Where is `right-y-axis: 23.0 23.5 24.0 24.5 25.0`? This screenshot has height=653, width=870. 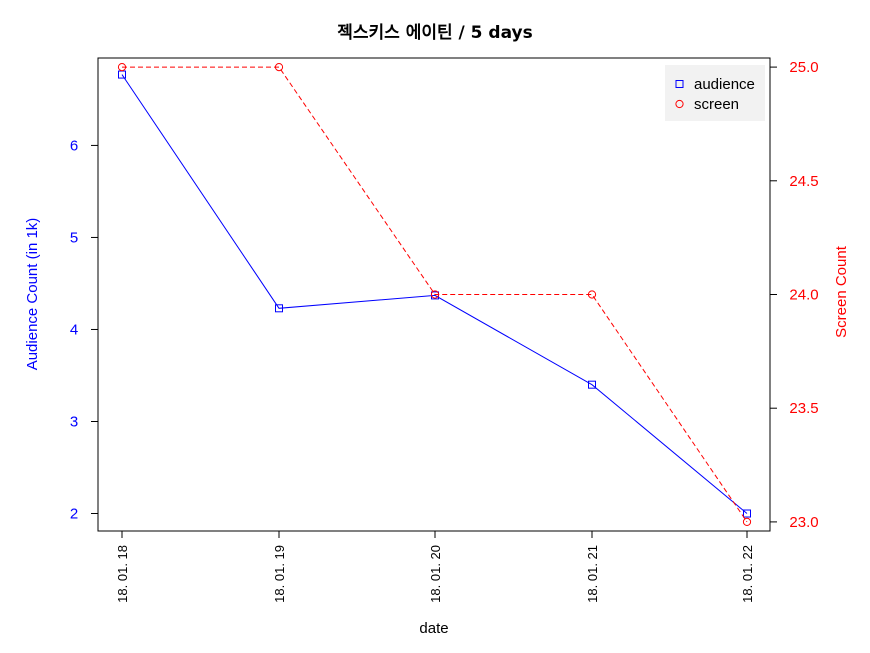
right-y-axis: 23.0 23.5 24.0 24.5 25.0 is located at coordinates (794, 295).